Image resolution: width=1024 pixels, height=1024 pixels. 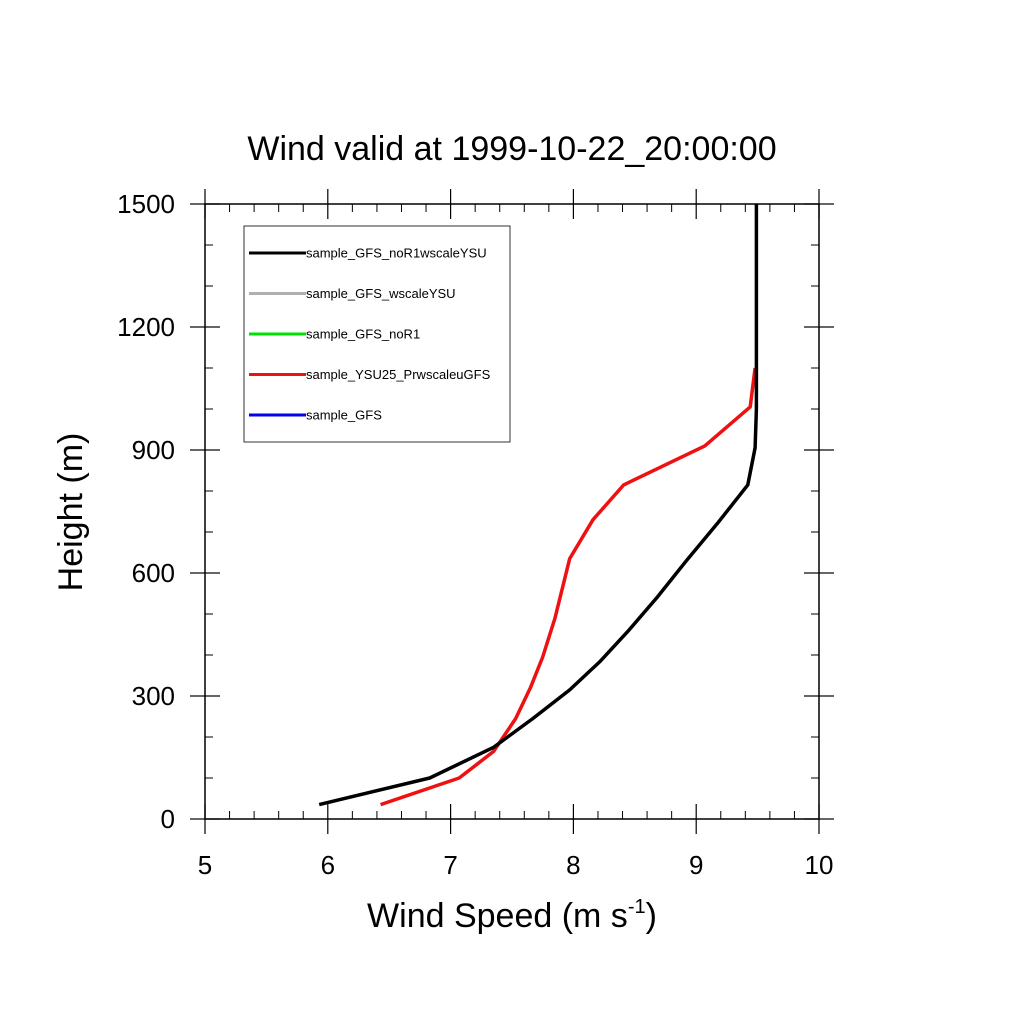 I want to click on legend-label: sample_GFS, so click(x=344, y=415).